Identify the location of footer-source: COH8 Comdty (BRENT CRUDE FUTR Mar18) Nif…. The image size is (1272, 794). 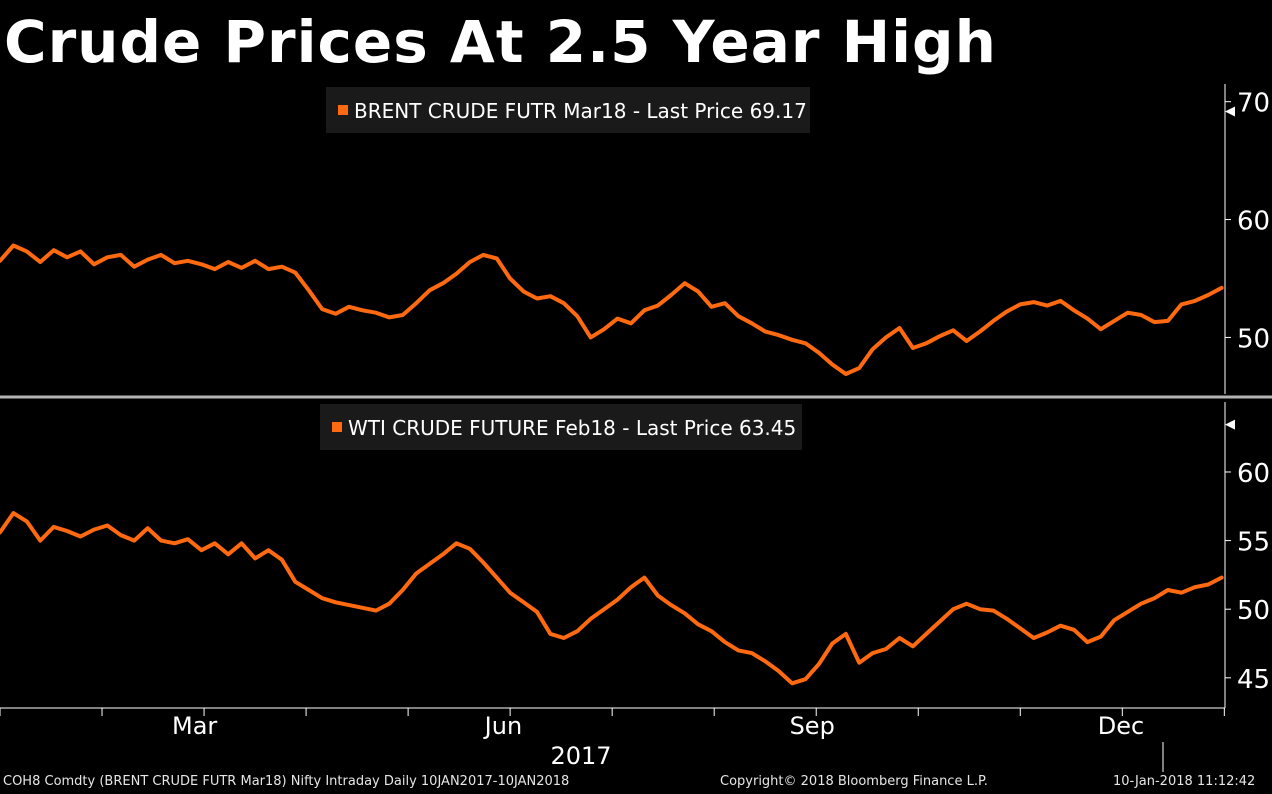
(286, 781).